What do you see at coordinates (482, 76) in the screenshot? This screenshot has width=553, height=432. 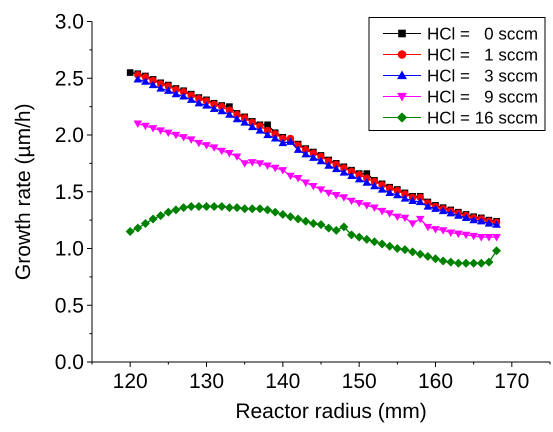 I see `legend-label: HCl = 3 sccm` at bounding box center [482, 76].